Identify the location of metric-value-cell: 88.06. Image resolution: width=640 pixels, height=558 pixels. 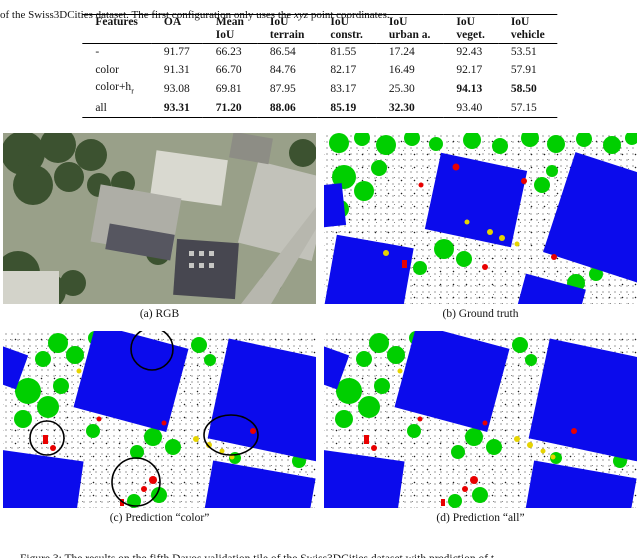
(282, 107).